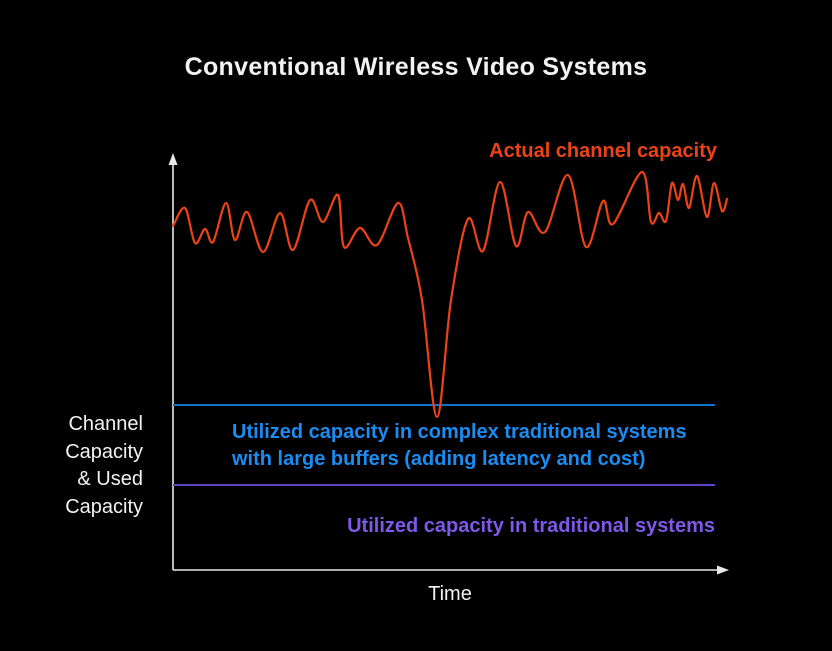 The image size is (832, 651). I want to click on x-axis-label: Time, so click(450, 594).